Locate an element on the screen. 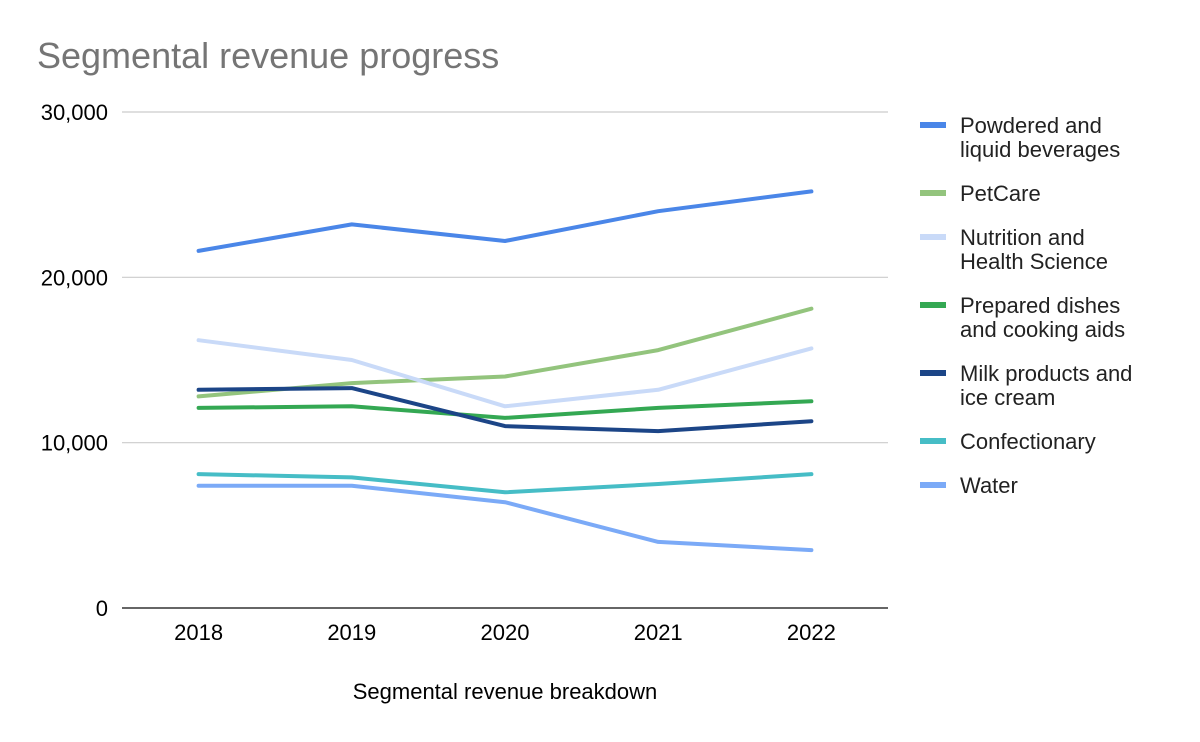  legend-label: Confectionary is located at coordinates (1028, 441).